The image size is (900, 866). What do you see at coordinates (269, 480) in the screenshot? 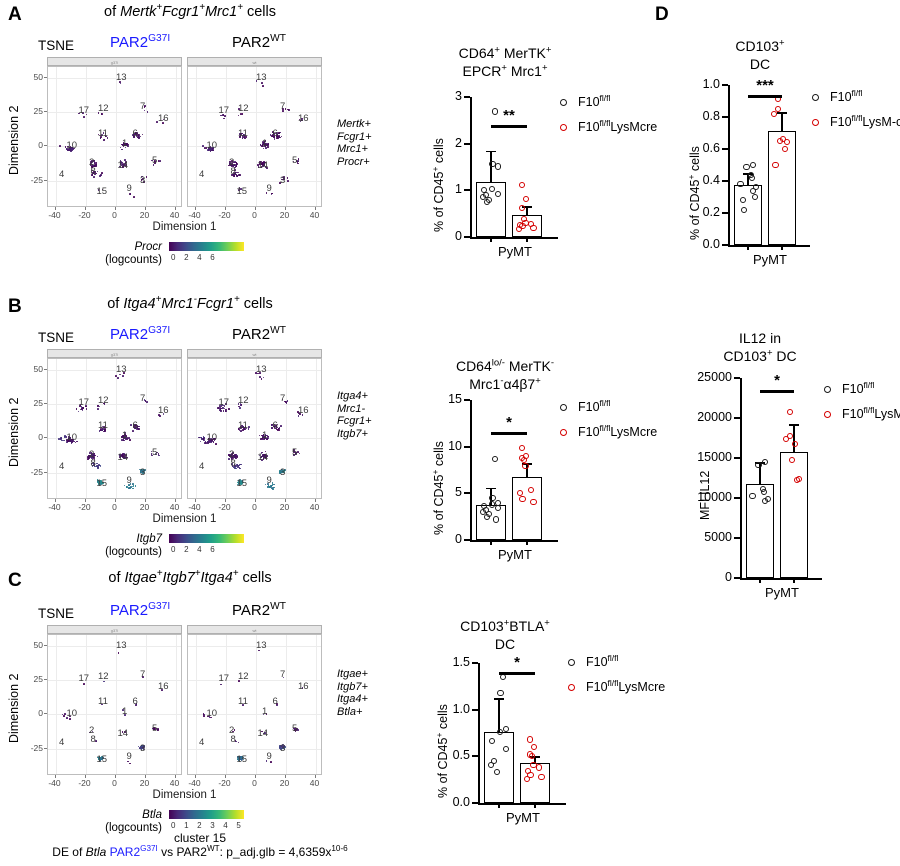
I see `cluster-label-9: 9` at bounding box center [269, 480].